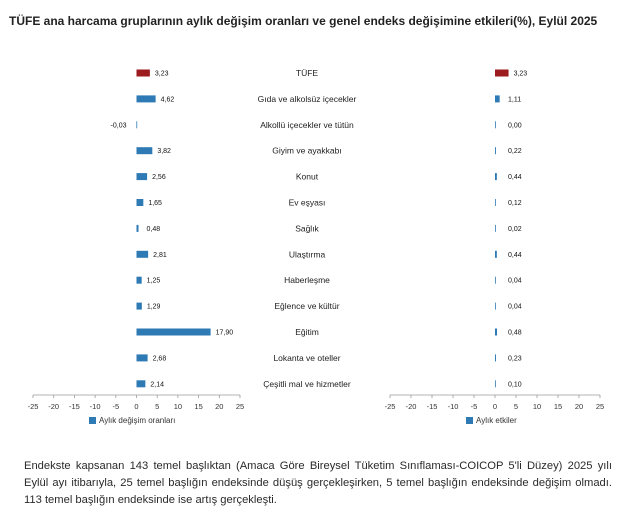  I want to click on value-label: 17,90, so click(225, 333).